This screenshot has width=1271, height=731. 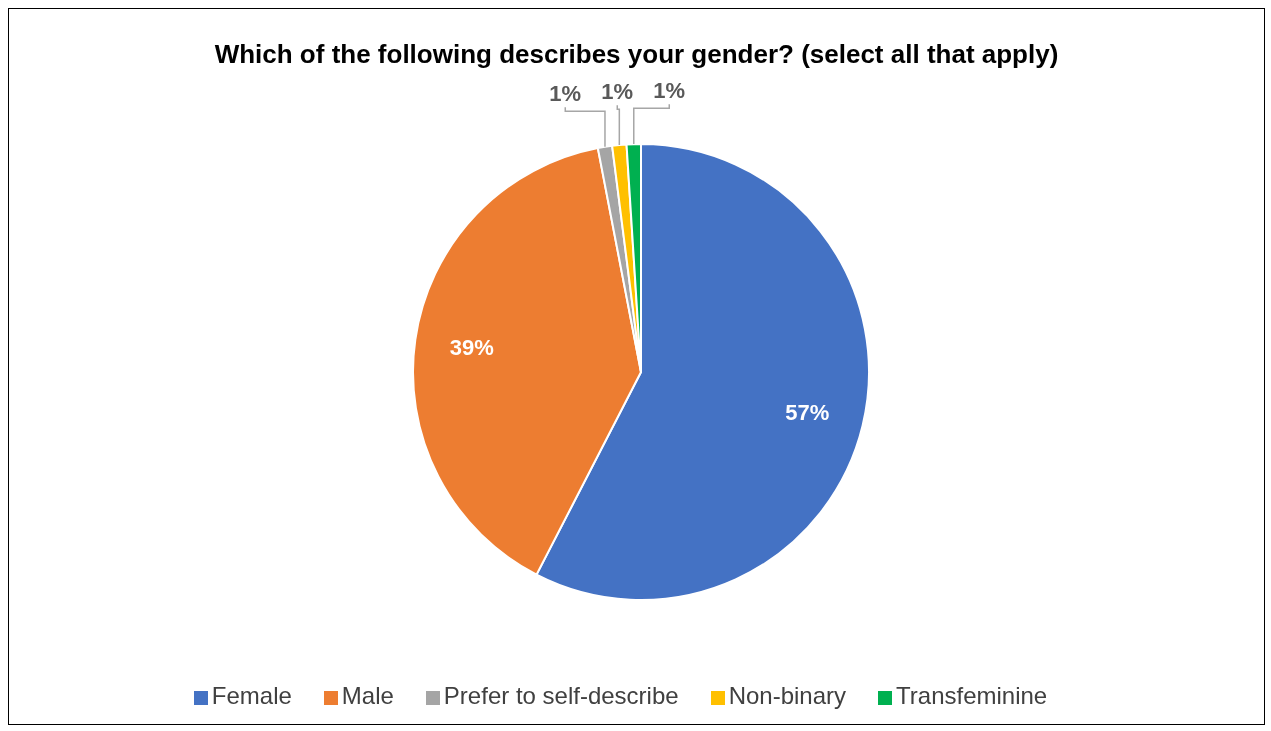 What do you see at coordinates (787, 695) in the screenshot?
I see `legend-label: Non-binary` at bounding box center [787, 695].